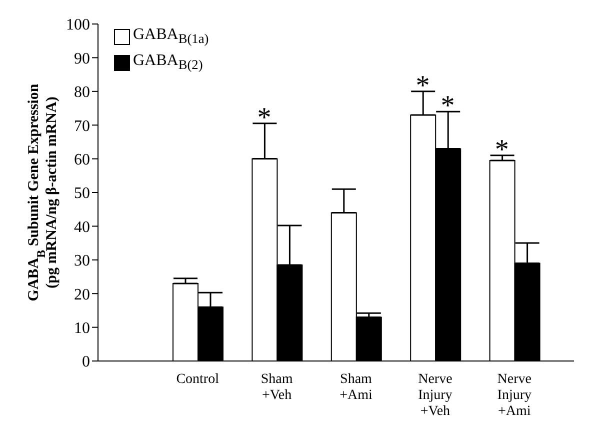 This screenshot has height=431, width=592. I want to click on x-tick-label: Nerve Injury +Veh, so click(435, 395).